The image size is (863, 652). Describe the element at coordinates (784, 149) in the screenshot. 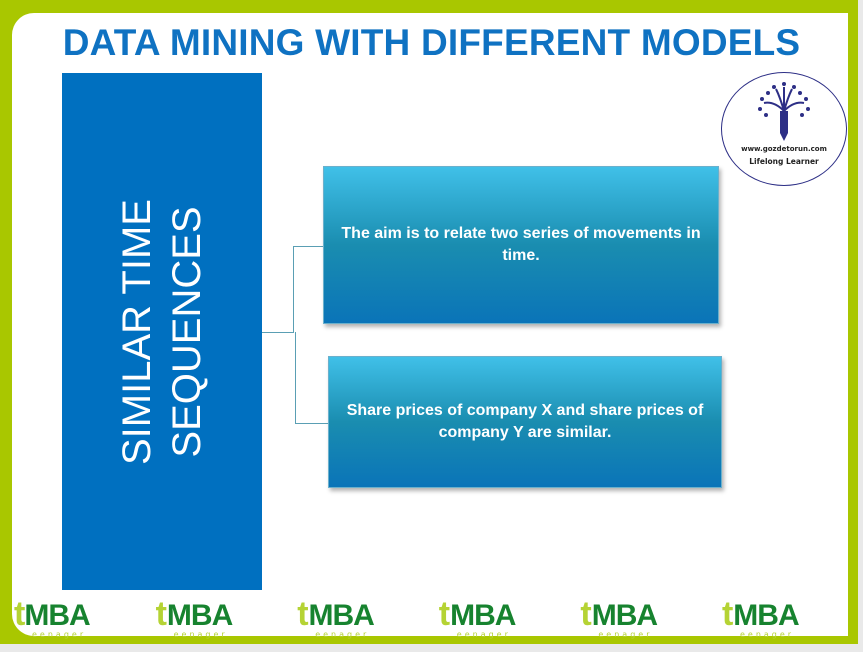

I see `logo-url: www.gozdetorun.com` at that location.